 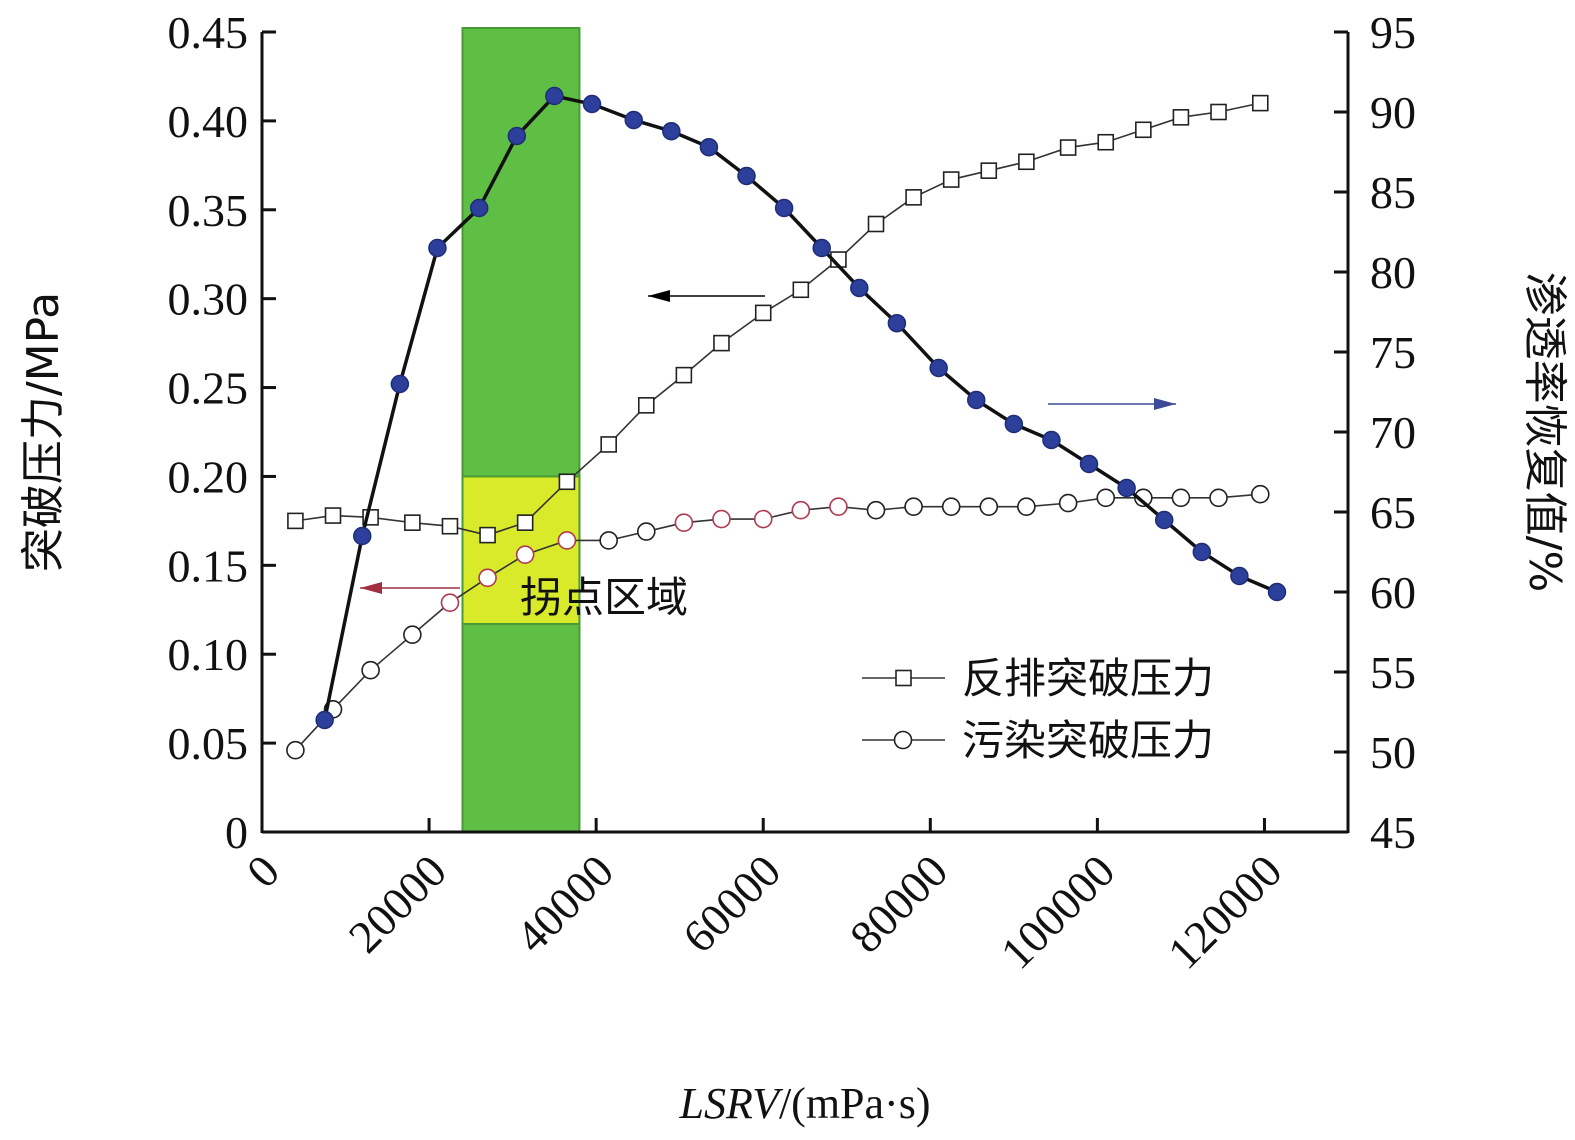 I want to click on y-left-tick-label: 0.30, so click(x=208, y=299).